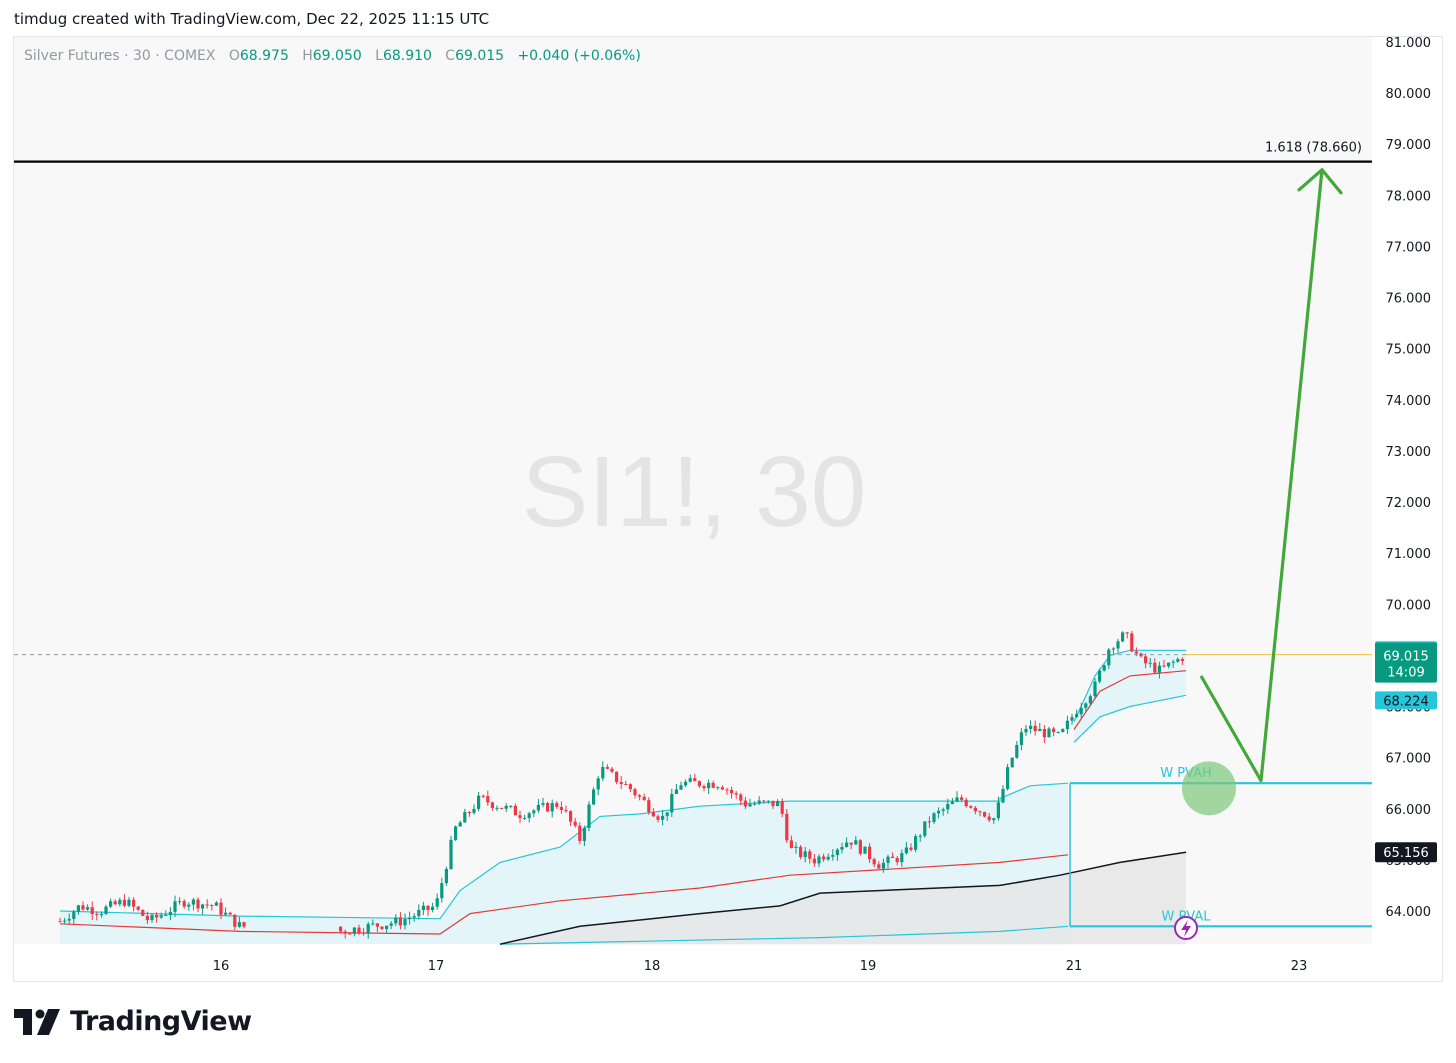 Image resolution: width=1456 pixels, height=1063 pixels. I want to click on vwap-mid-line, so click(564, 894).